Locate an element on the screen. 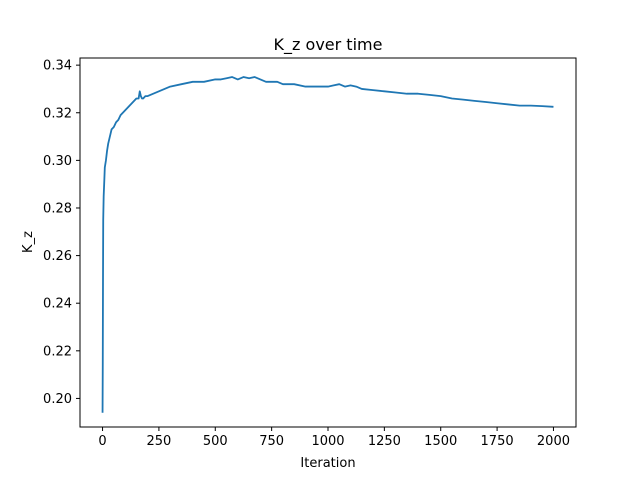 This screenshot has width=640, height=480. x-axis-label: Iteration is located at coordinates (327, 463).